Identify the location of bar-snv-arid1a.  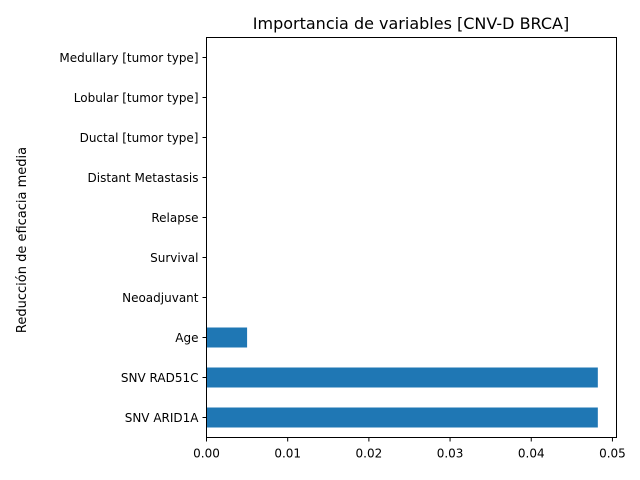
(402, 417).